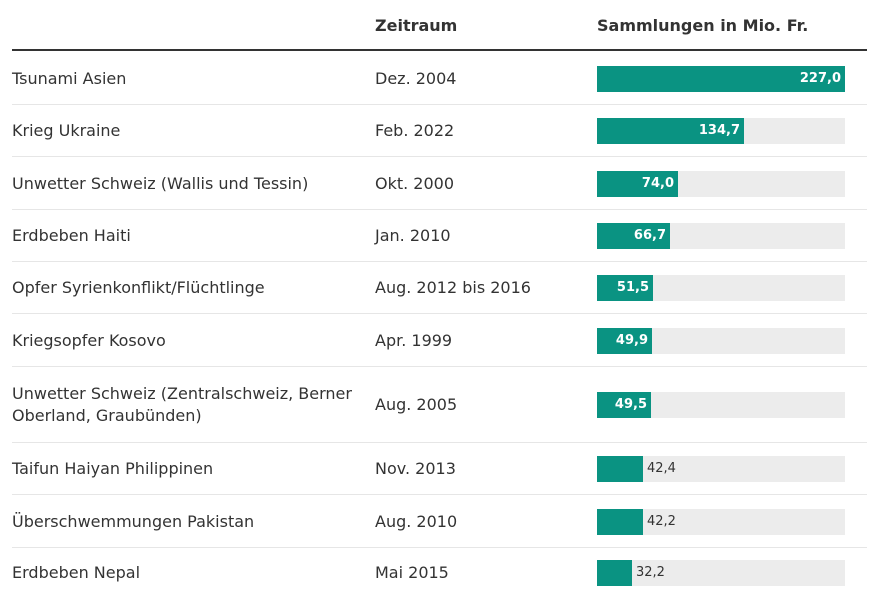 This screenshot has height=597, width=873. I want to click on bar-track: 227,0, so click(721, 79).